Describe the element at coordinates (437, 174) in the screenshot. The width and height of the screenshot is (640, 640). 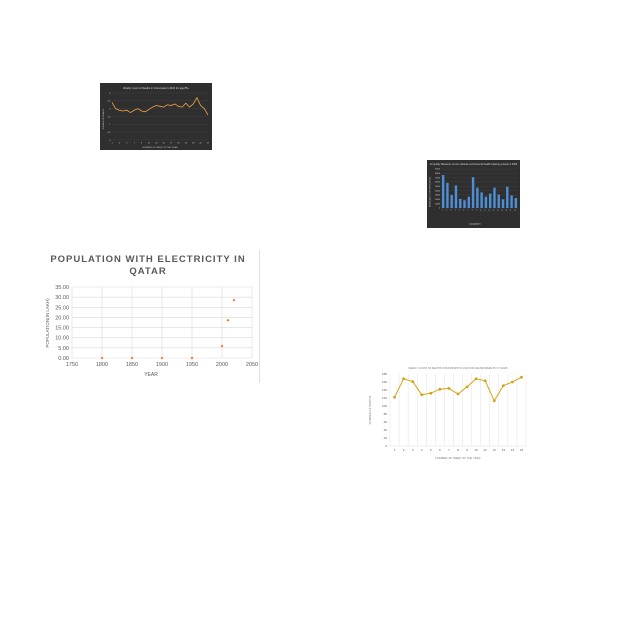
I see `y-tick-label: 80000` at that location.